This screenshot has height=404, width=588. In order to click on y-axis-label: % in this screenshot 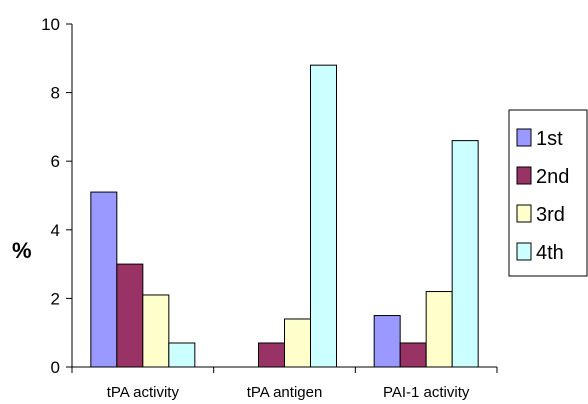, I will do `click(22, 250)`.